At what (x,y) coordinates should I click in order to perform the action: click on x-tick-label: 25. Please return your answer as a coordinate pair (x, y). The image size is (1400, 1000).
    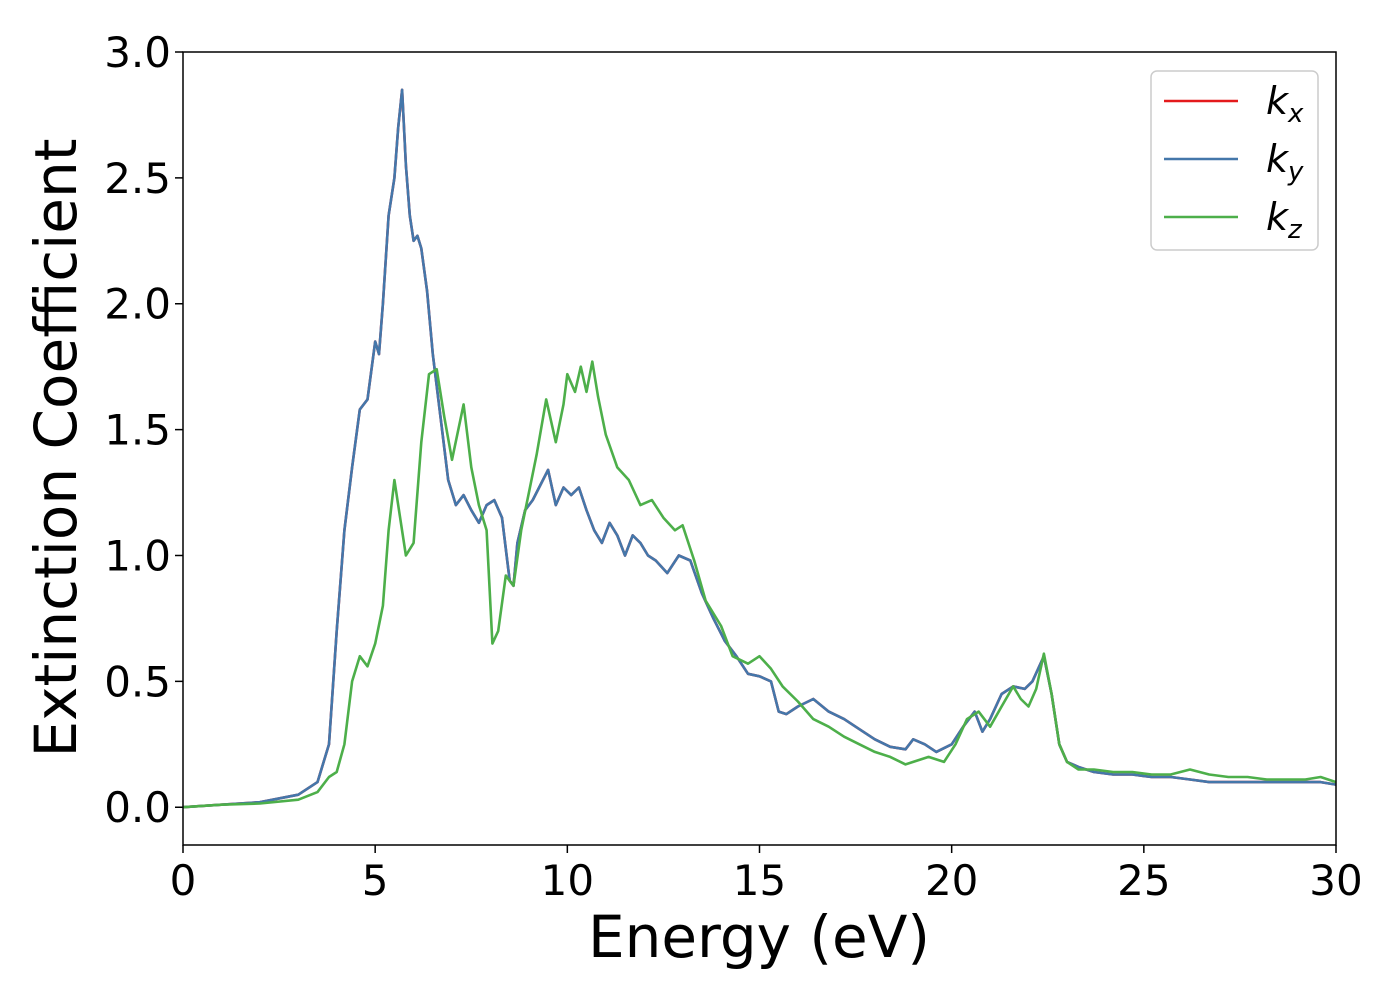
    Looking at the image, I should click on (1143, 880).